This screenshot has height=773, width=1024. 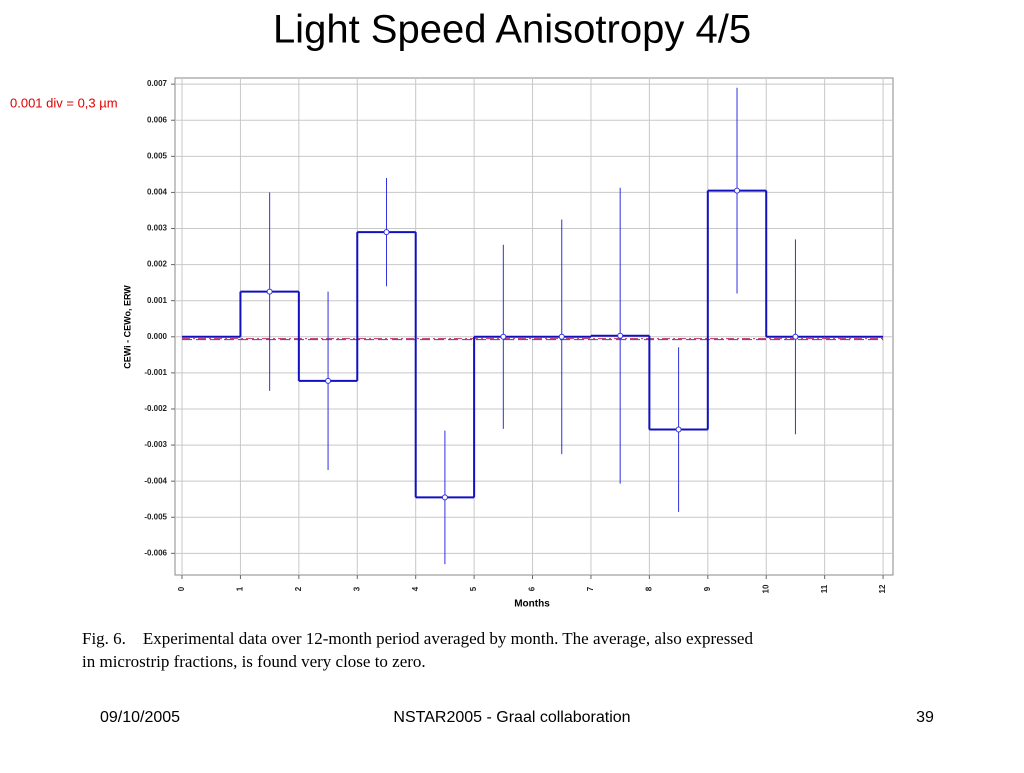 I want to click on y-tick-label: 0.001, so click(x=157, y=300).